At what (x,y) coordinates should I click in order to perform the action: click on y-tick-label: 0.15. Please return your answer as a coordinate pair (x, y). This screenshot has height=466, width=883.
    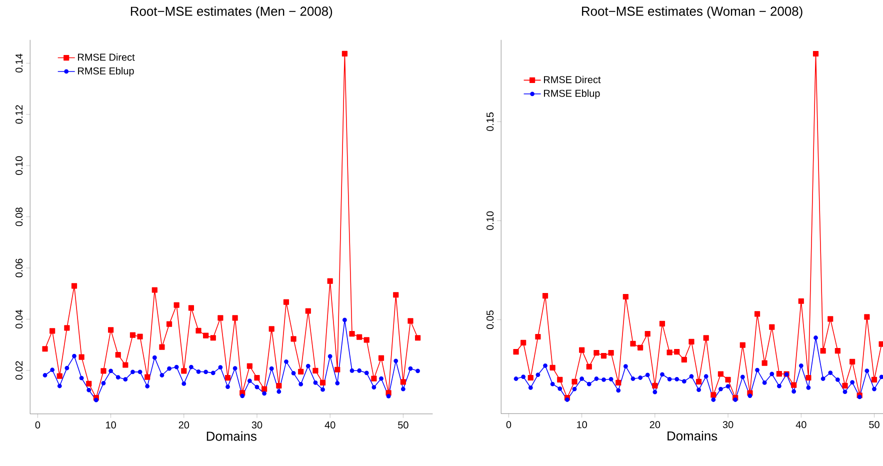
    Looking at the image, I should click on (490, 121).